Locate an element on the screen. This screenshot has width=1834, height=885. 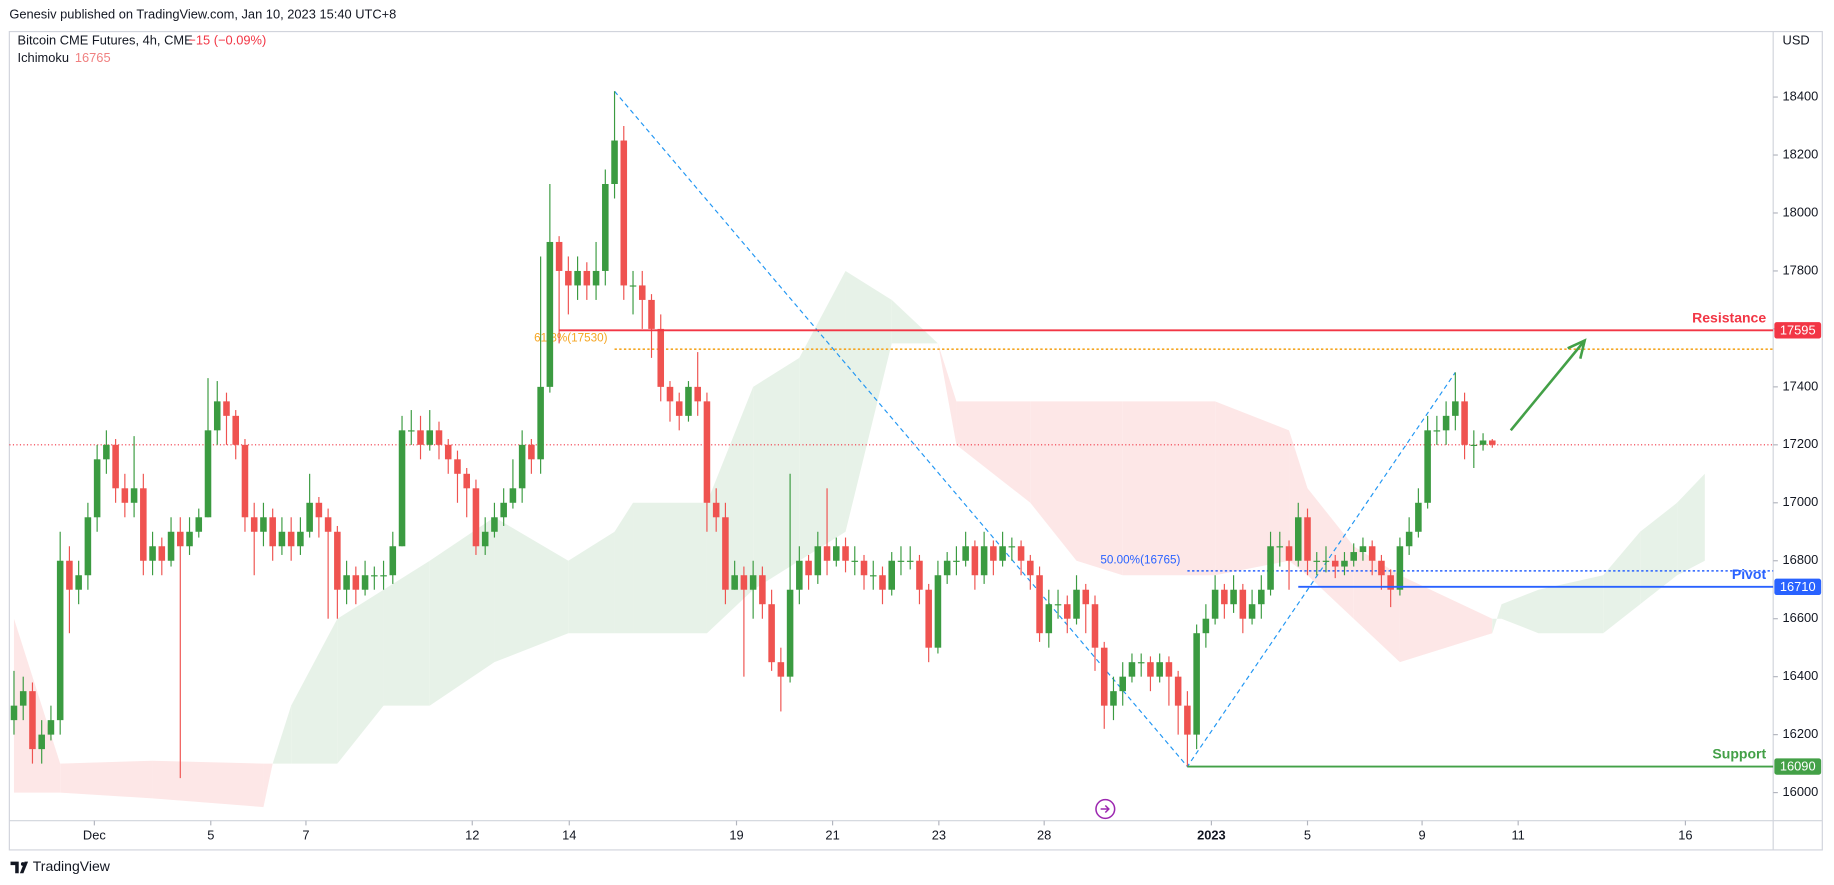
x-tick-label: 23 is located at coordinates (939, 834).